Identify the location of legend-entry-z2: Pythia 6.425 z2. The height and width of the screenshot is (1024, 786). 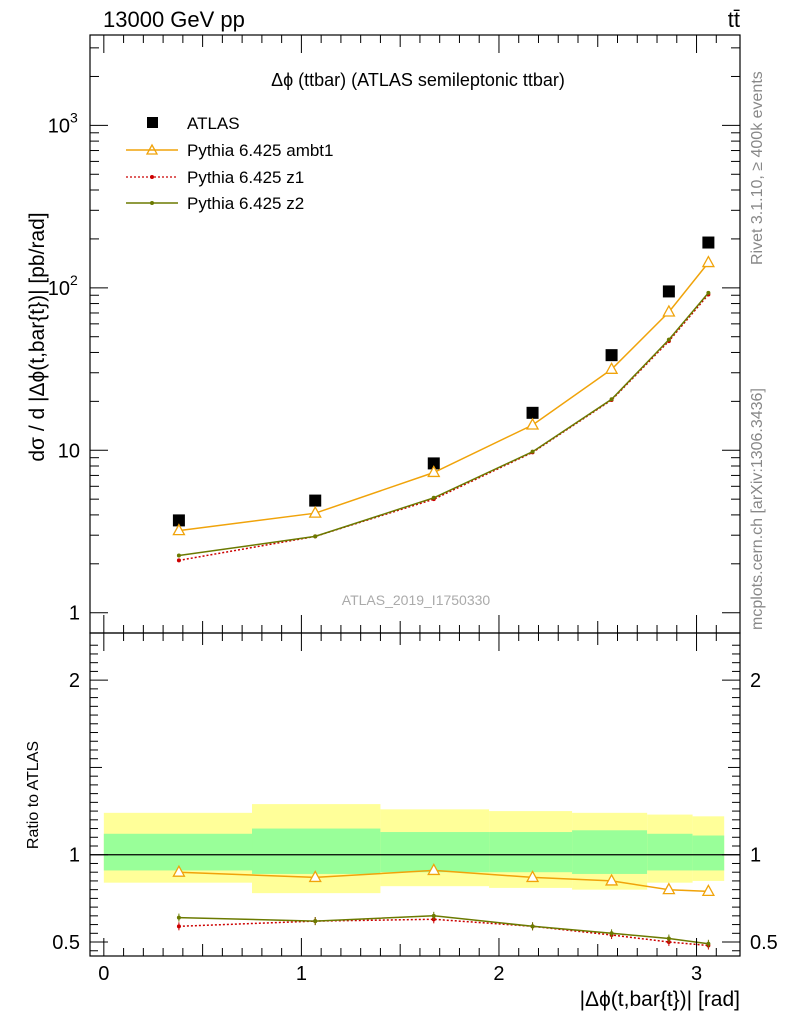
(215, 203).